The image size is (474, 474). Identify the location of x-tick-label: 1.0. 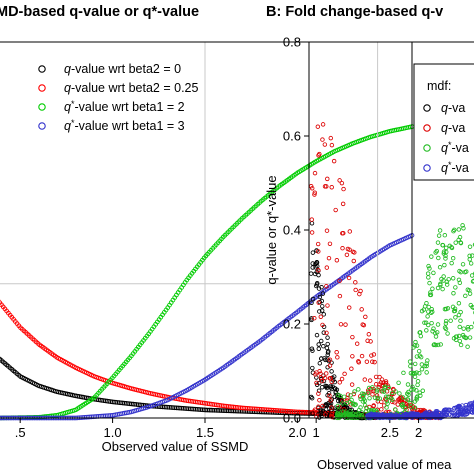
(113, 432).